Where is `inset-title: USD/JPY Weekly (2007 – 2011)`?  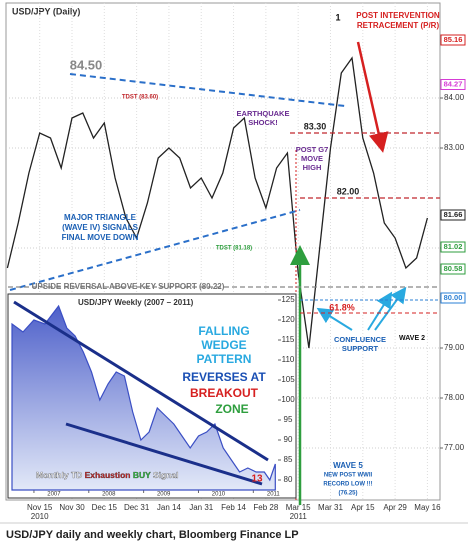 inset-title: USD/JPY Weekly (2007 – 2011) is located at coordinates (136, 302).